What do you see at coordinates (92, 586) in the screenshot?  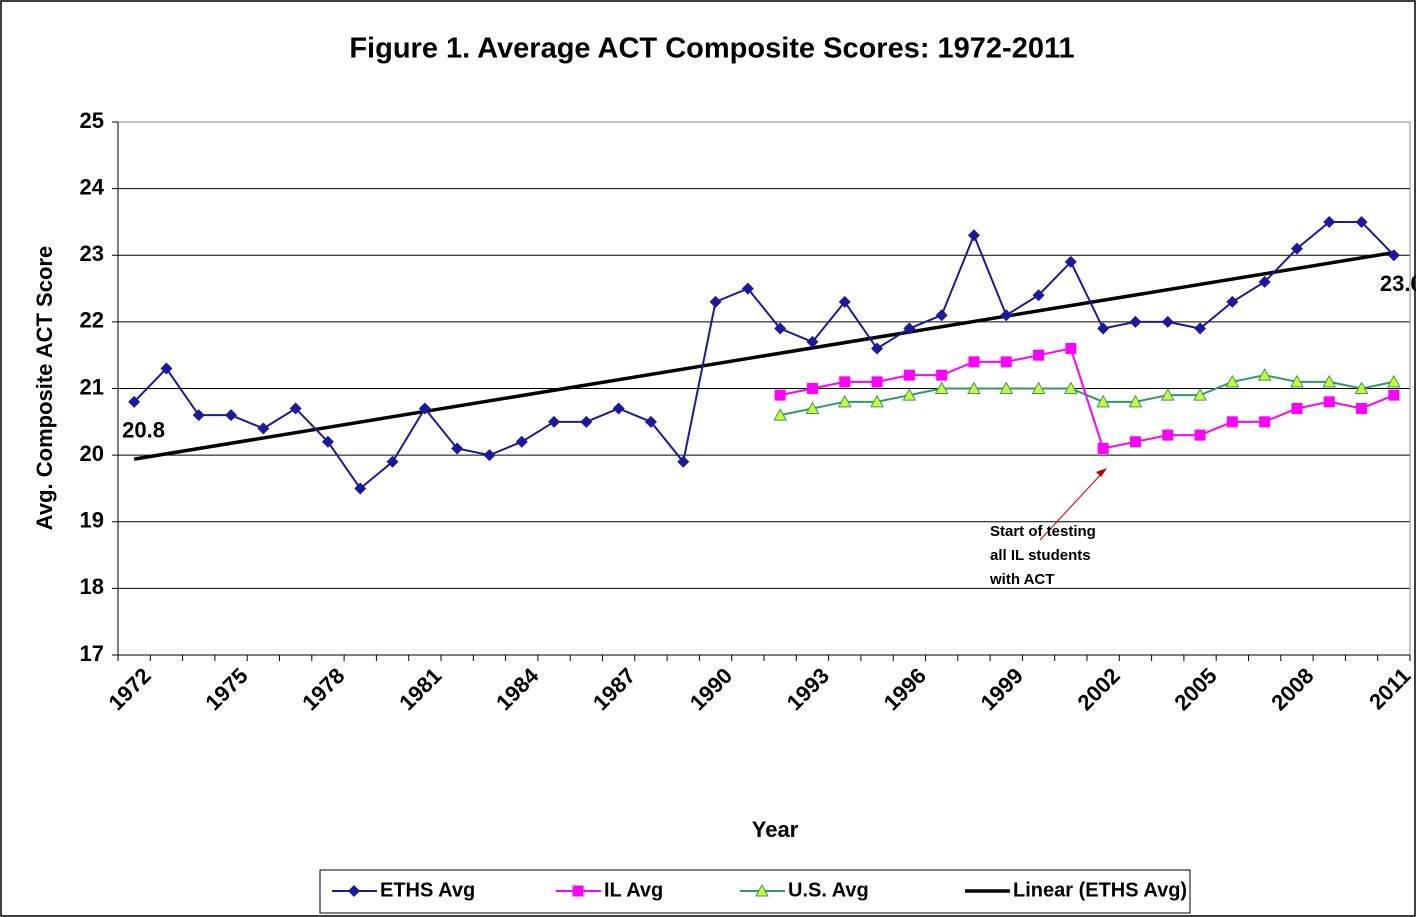 I see `y-tick-label: 18` at bounding box center [92, 586].